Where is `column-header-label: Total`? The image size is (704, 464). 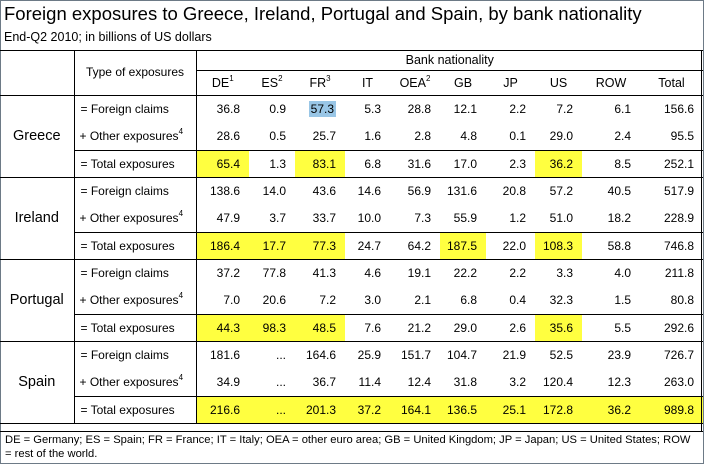 column-header-label: Total is located at coordinates (671, 82).